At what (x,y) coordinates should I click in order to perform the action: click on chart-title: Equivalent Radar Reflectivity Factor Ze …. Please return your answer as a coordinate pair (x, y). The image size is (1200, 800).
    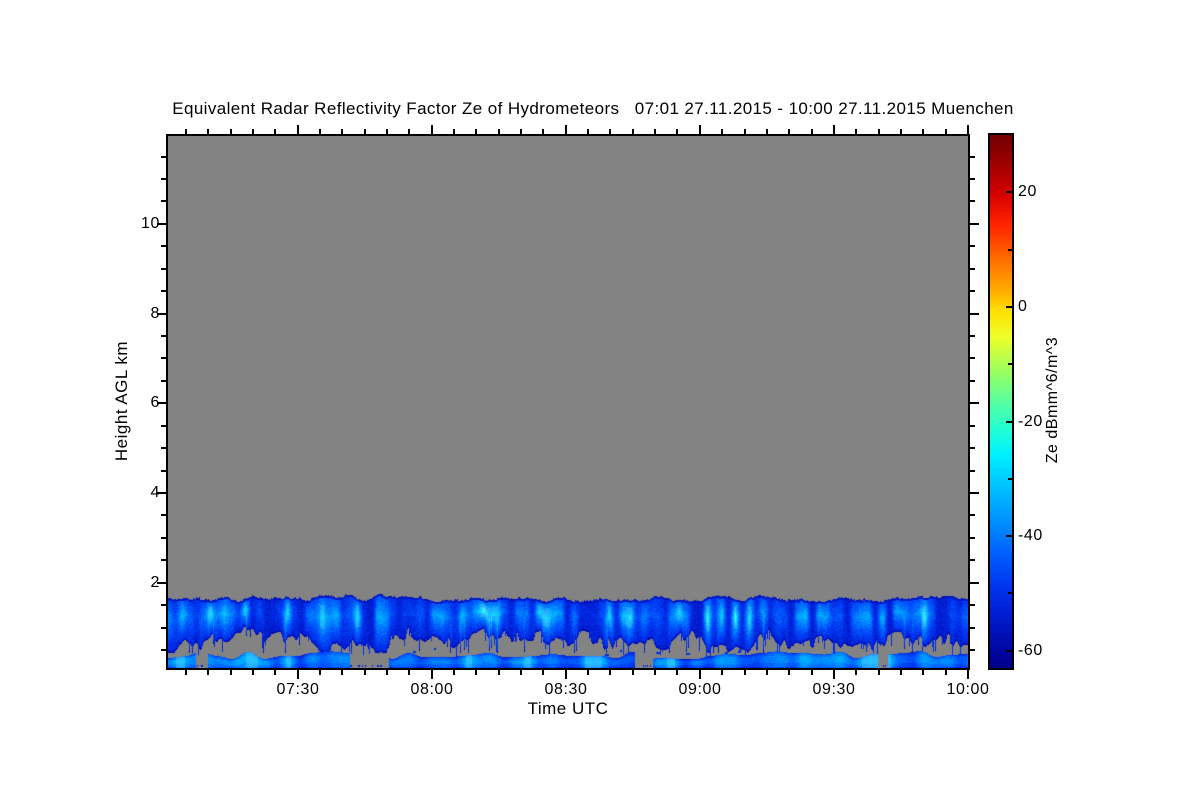
    Looking at the image, I should click on (593, 108).